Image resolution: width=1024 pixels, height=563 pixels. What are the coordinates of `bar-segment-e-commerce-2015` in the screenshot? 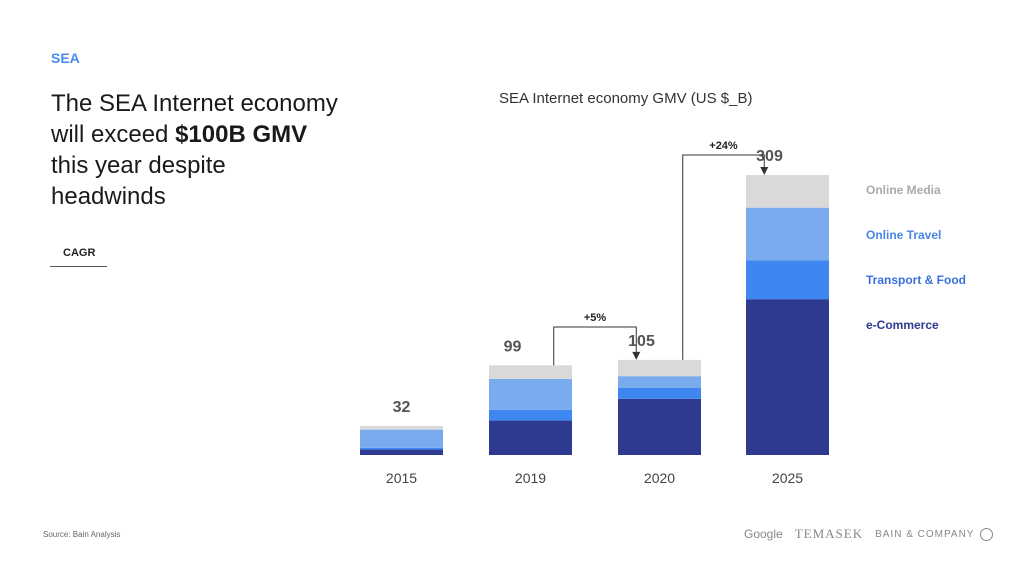 It's located at (401, 452).